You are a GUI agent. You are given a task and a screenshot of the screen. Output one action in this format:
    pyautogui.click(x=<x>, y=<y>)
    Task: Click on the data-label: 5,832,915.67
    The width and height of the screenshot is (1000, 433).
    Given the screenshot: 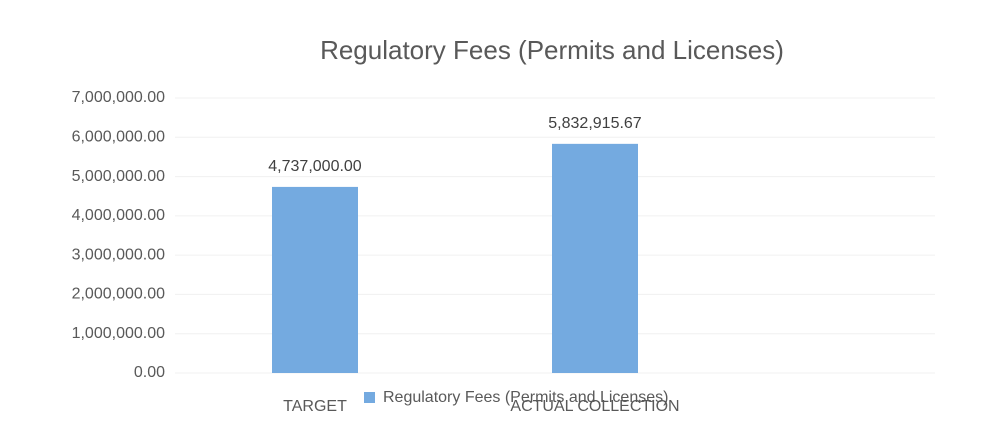 What is the action you would take?
    pyautogui.click(x=595, y=123)
    